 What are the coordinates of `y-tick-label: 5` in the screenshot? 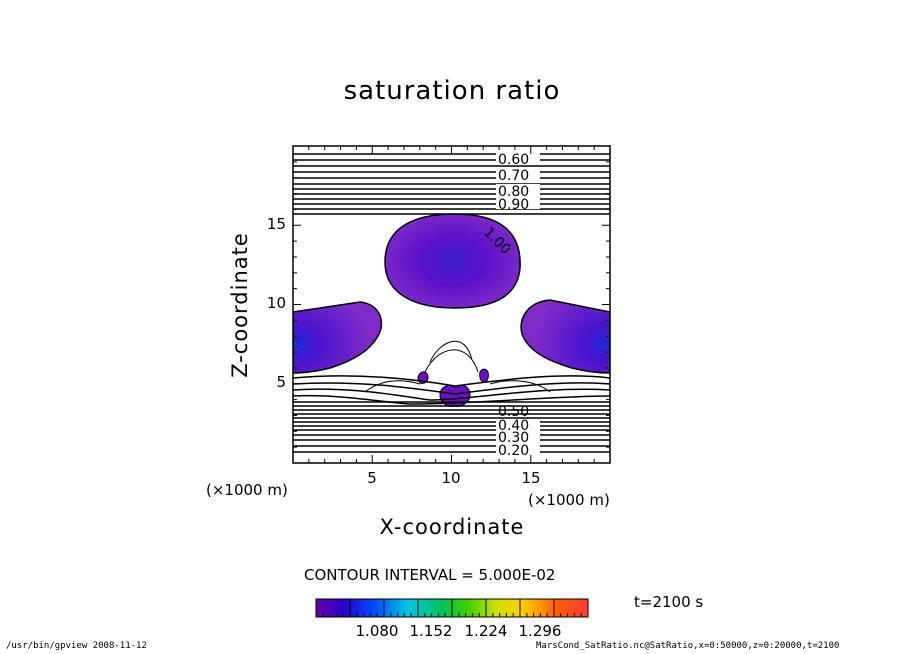 It's located at (281, 382).